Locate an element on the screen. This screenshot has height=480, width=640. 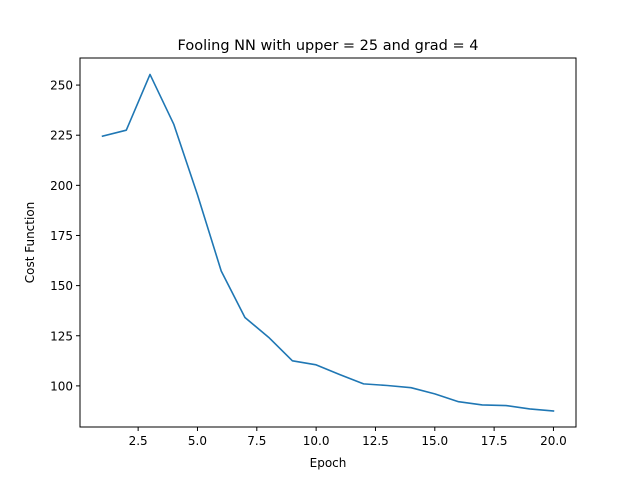
y-tick-label: 250 is located at coordinates (61, 86).